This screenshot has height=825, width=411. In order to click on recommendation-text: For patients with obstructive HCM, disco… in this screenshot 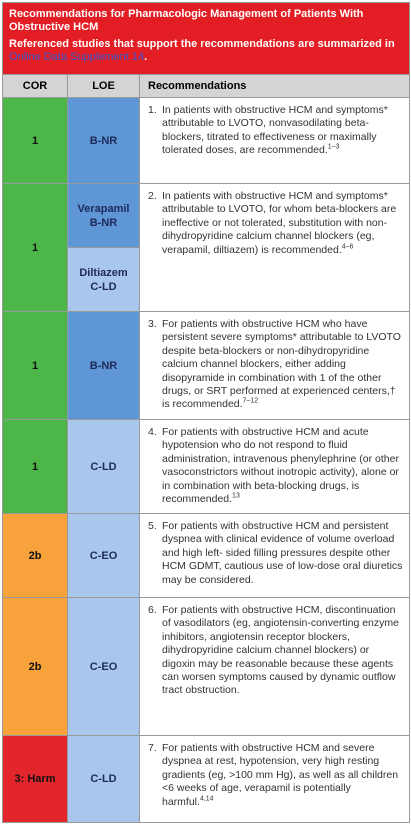, I will do `click(280, 650)`.